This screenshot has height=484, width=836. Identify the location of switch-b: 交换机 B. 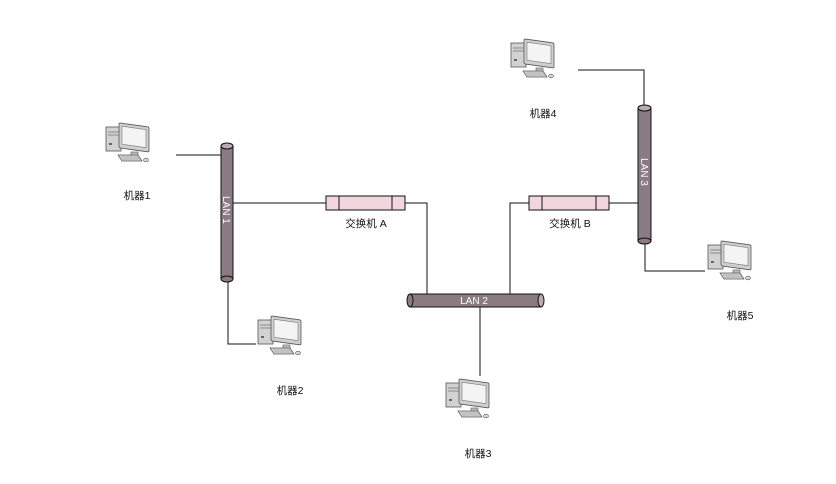
(569, 212).